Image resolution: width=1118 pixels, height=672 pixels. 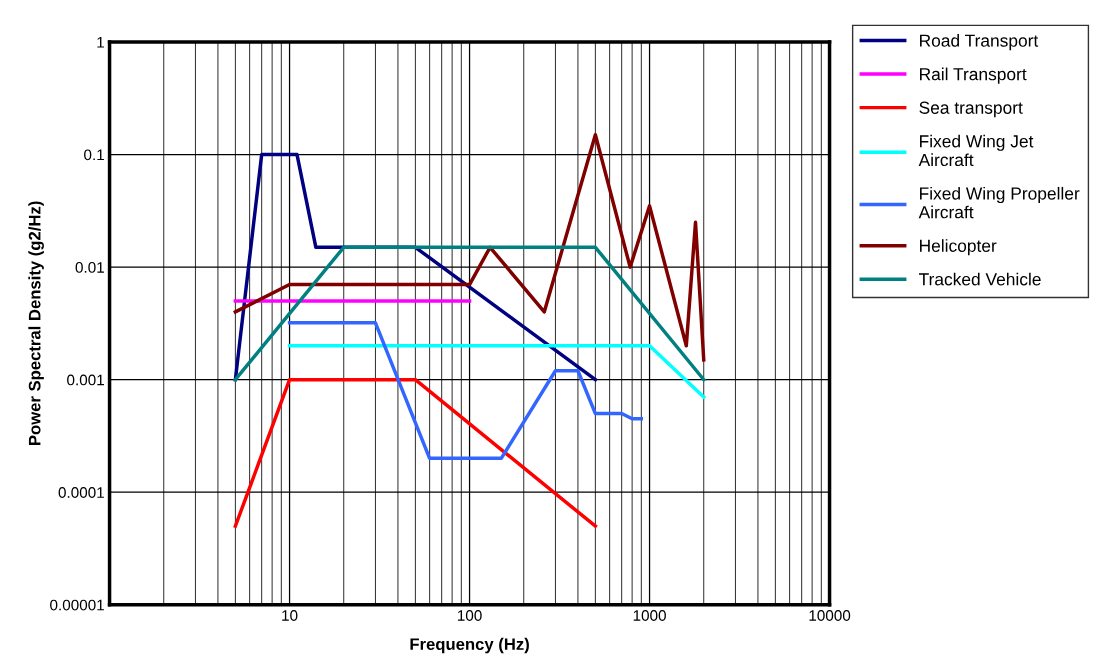 I want to click on x-tick-label: 10000, so click(x=830, y=615).